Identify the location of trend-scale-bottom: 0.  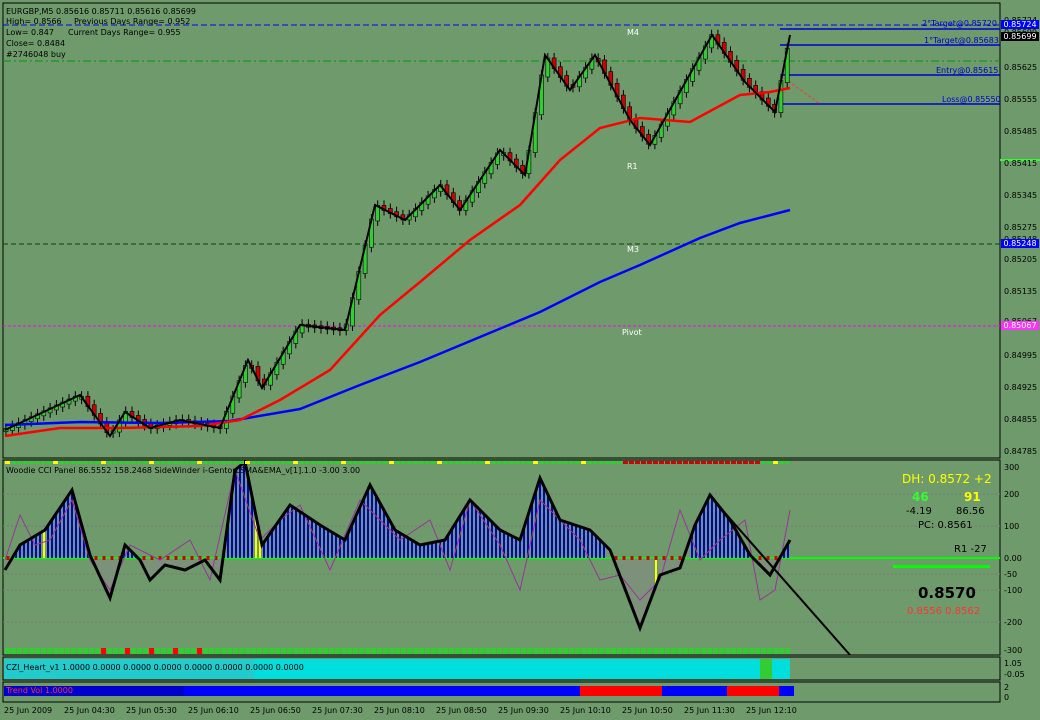
(1007, 697).